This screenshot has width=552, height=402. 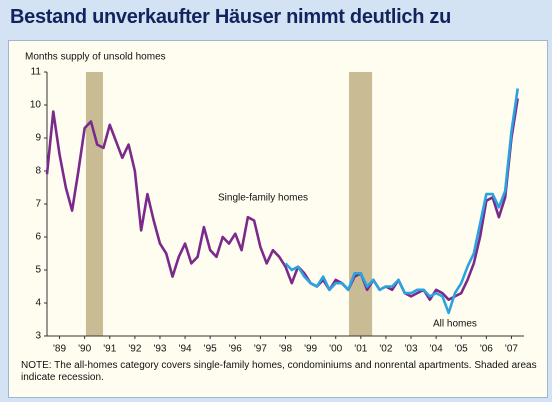 I want to click on y-axis-label: Months supply of unsold homes, so click(x=95, y=57).